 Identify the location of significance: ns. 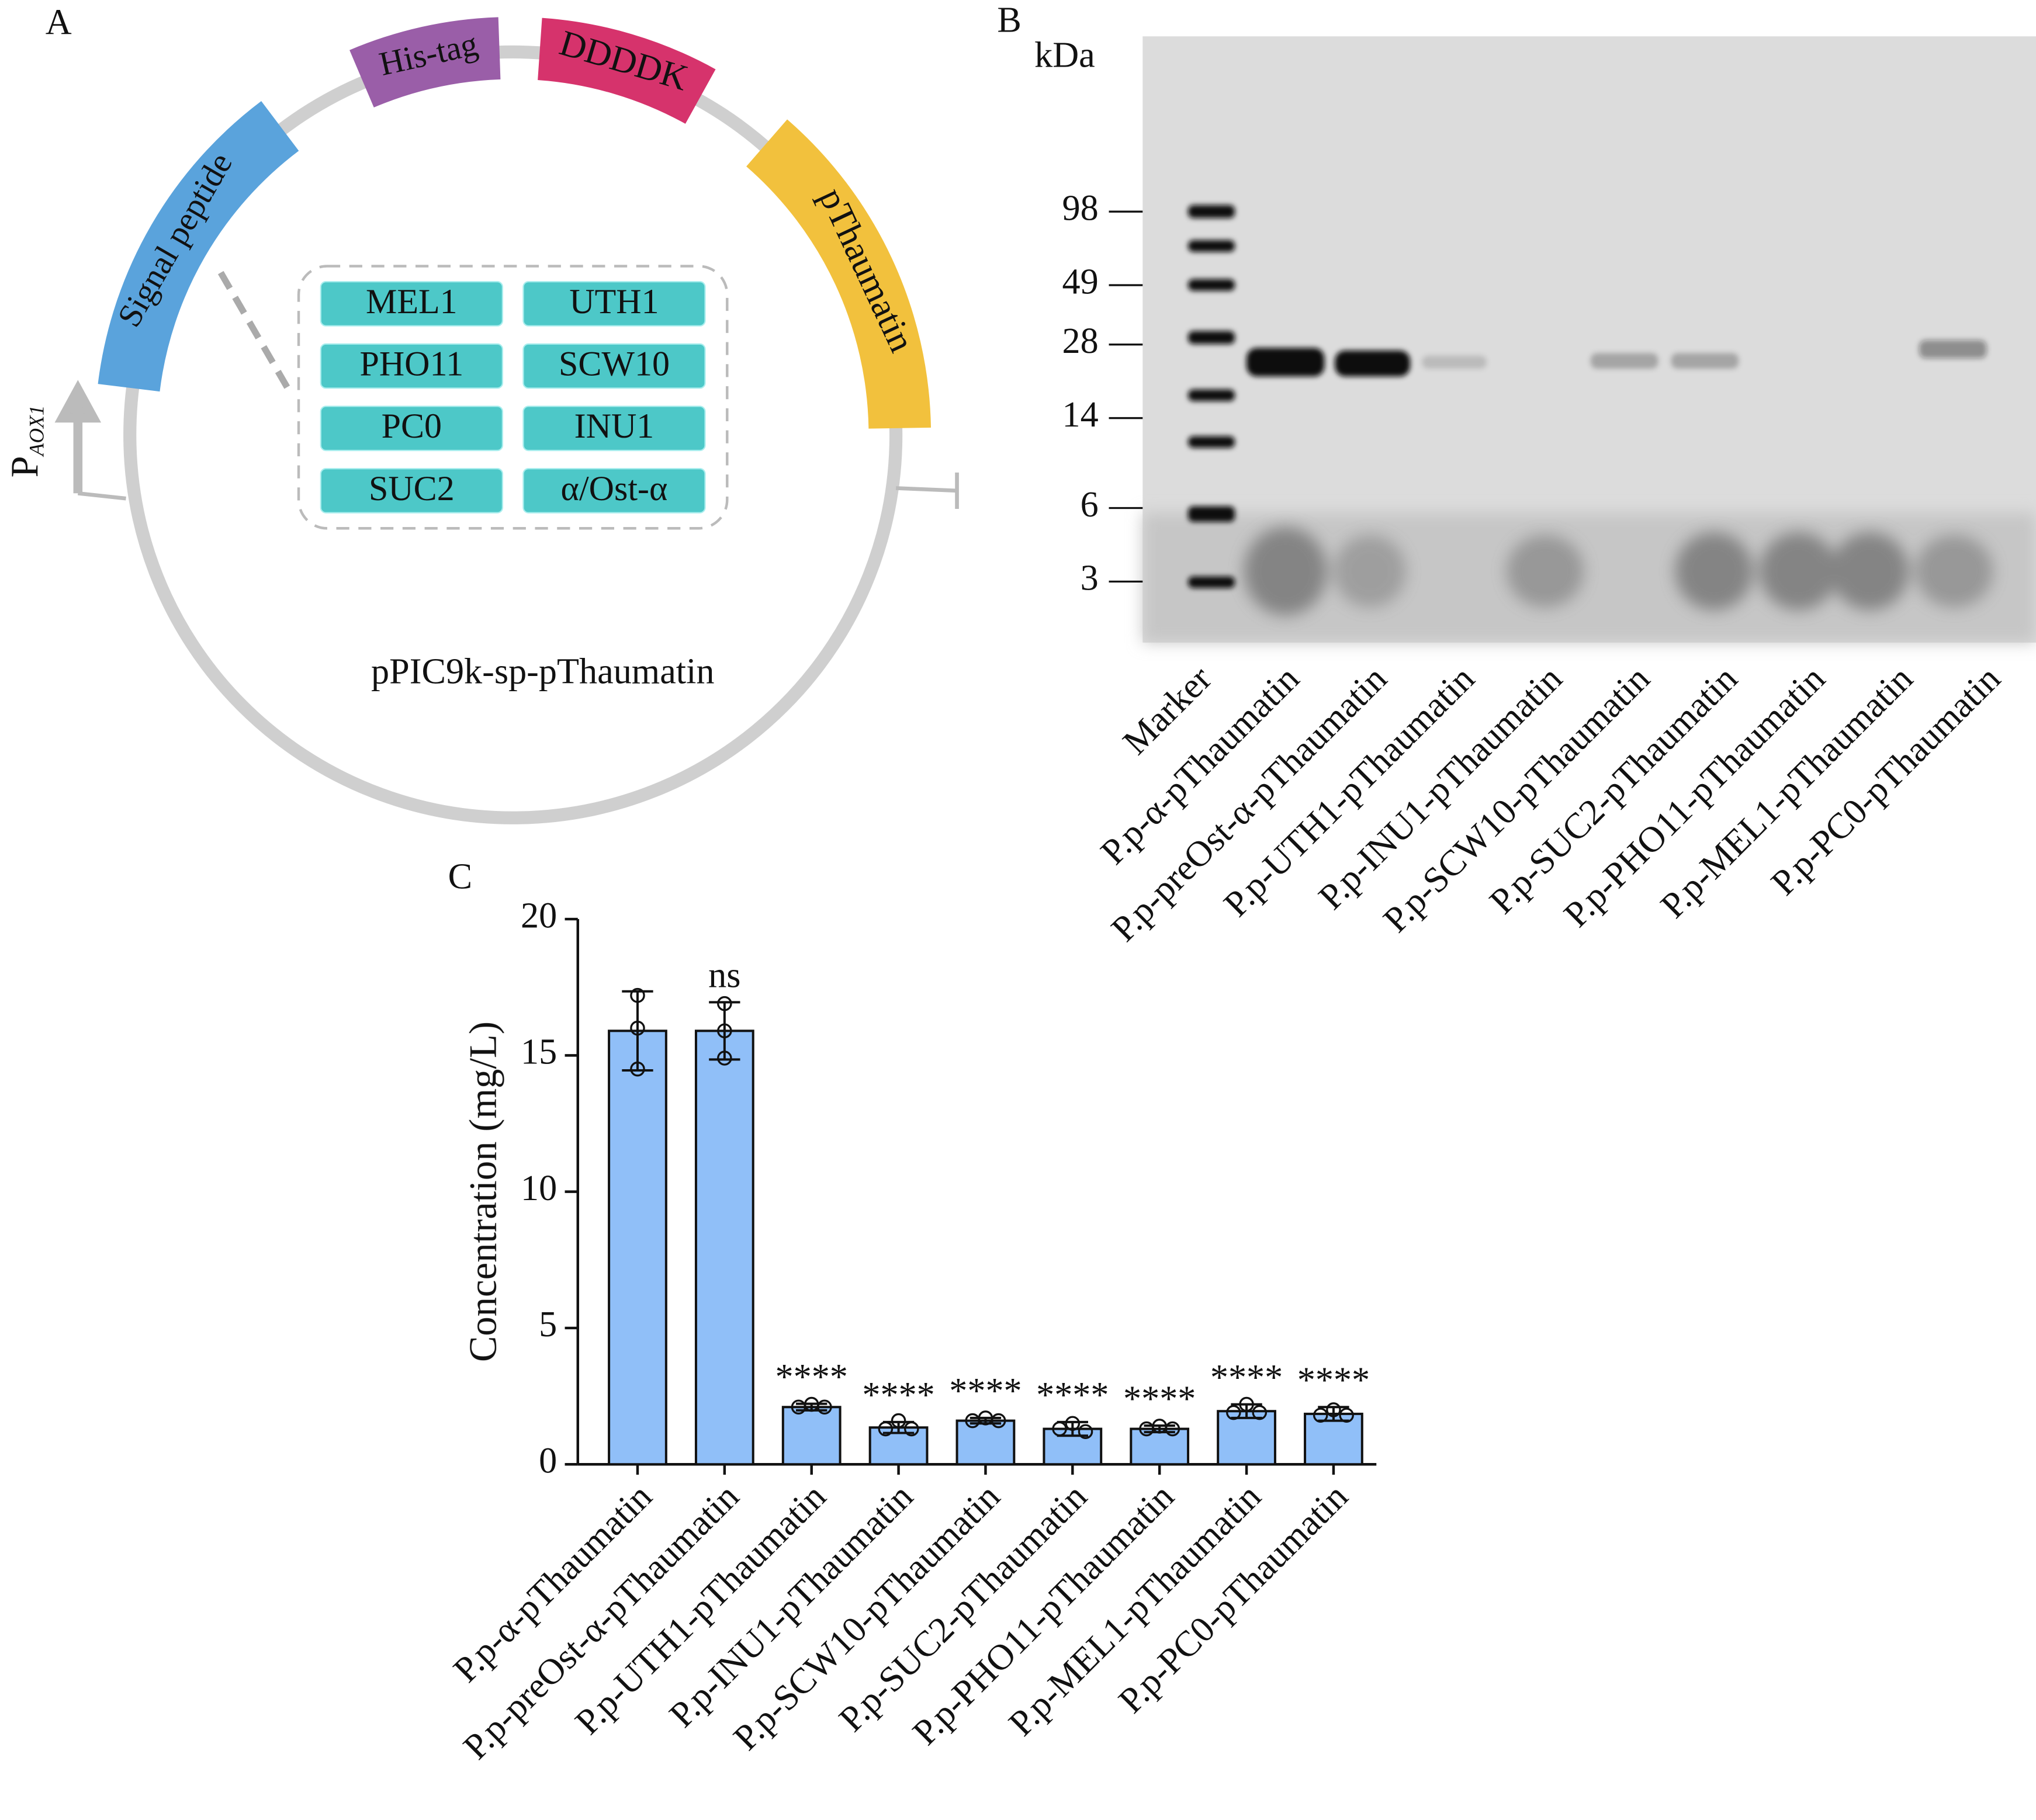
(724, 976).